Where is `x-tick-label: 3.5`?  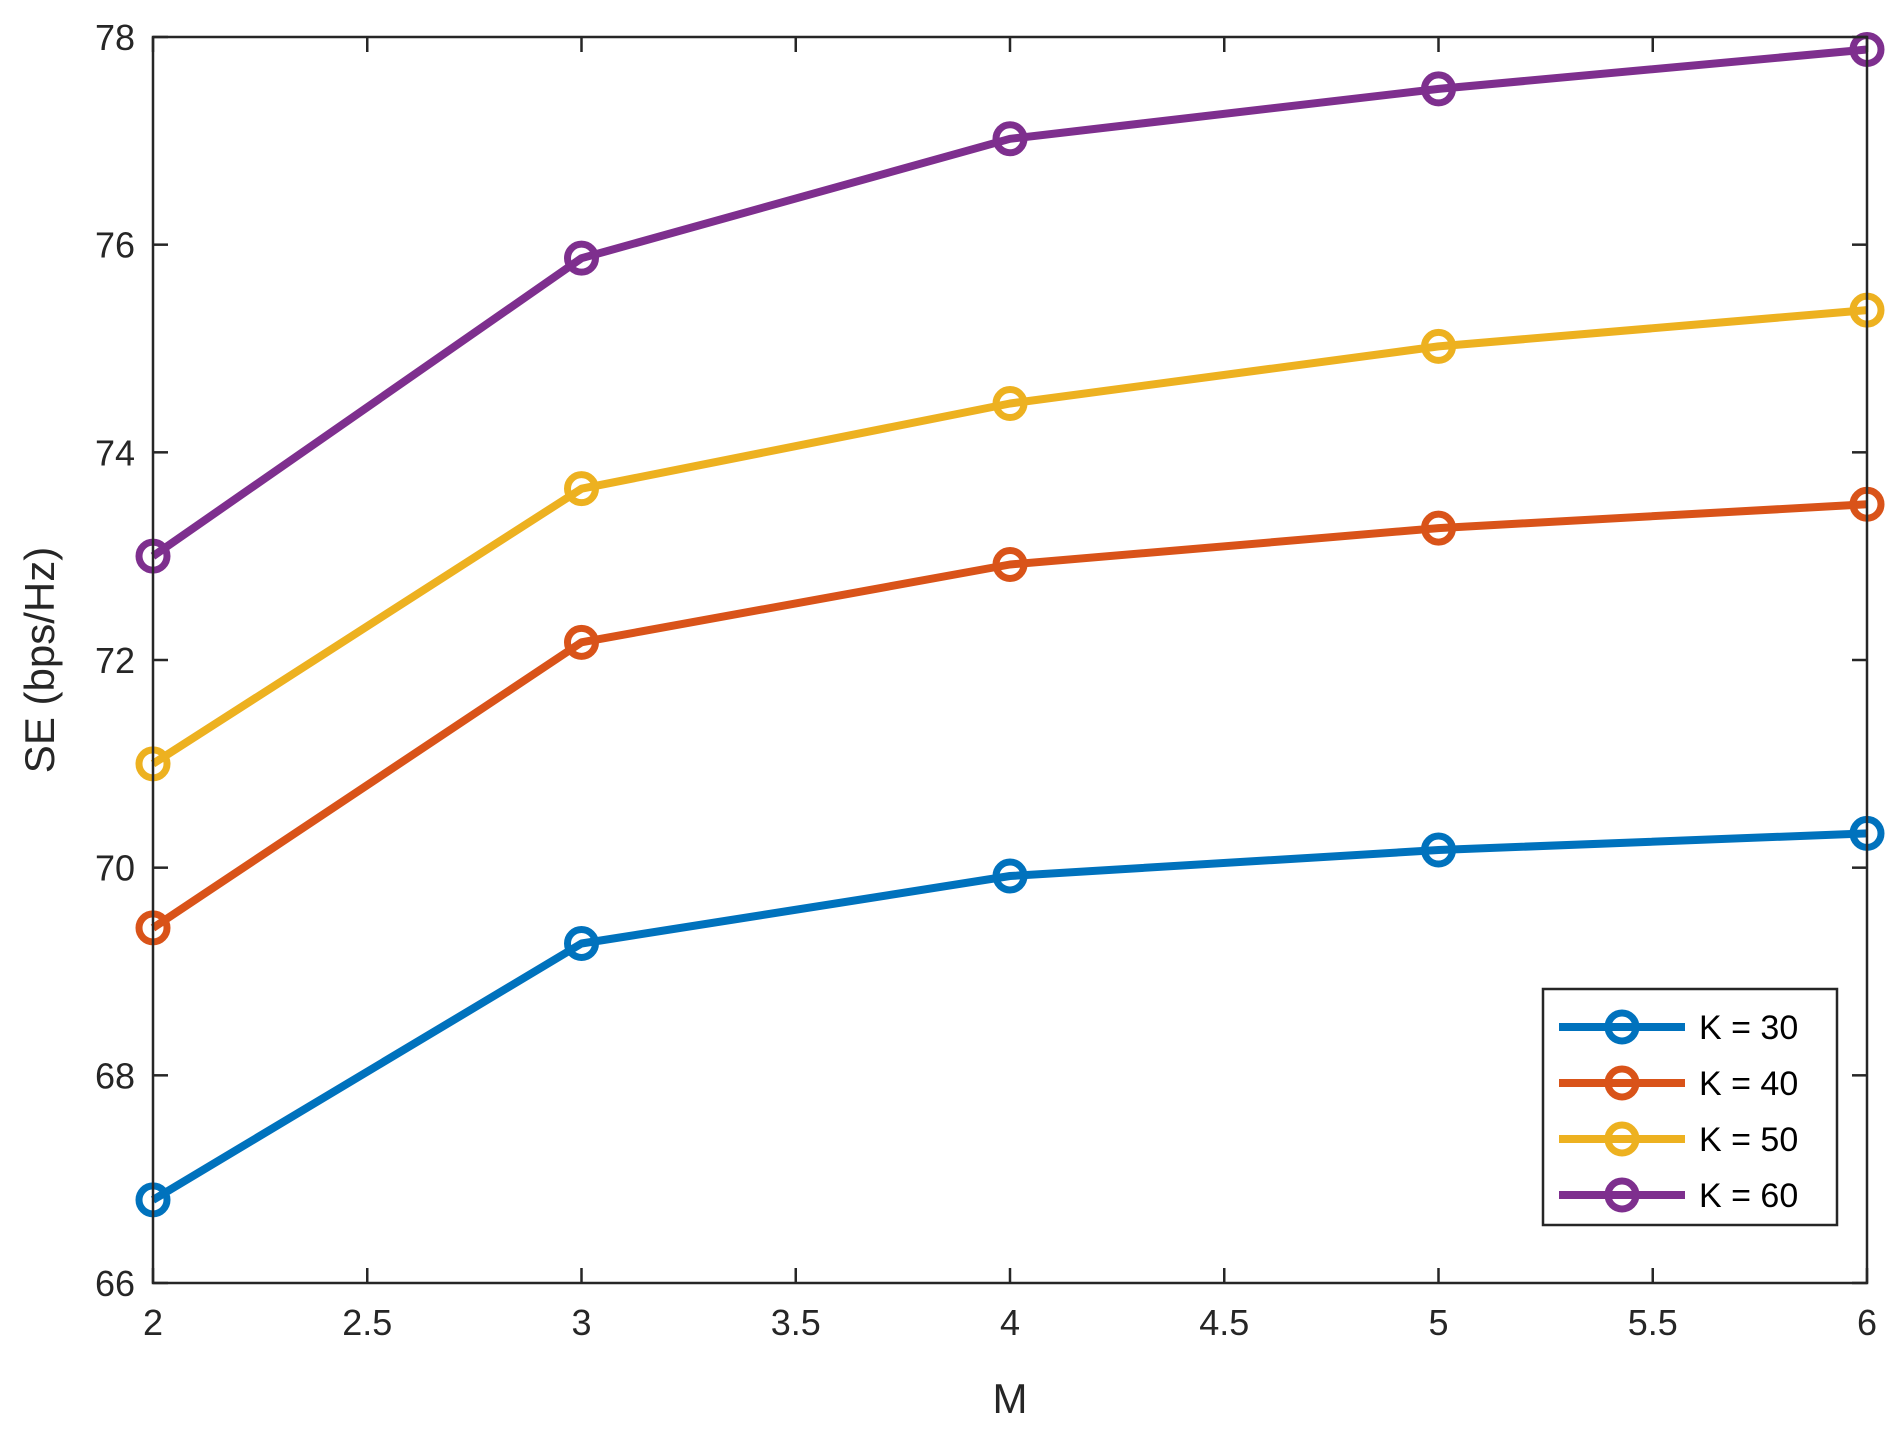 x-tick-label: 3.5 is located at coordinates (796, 1322).